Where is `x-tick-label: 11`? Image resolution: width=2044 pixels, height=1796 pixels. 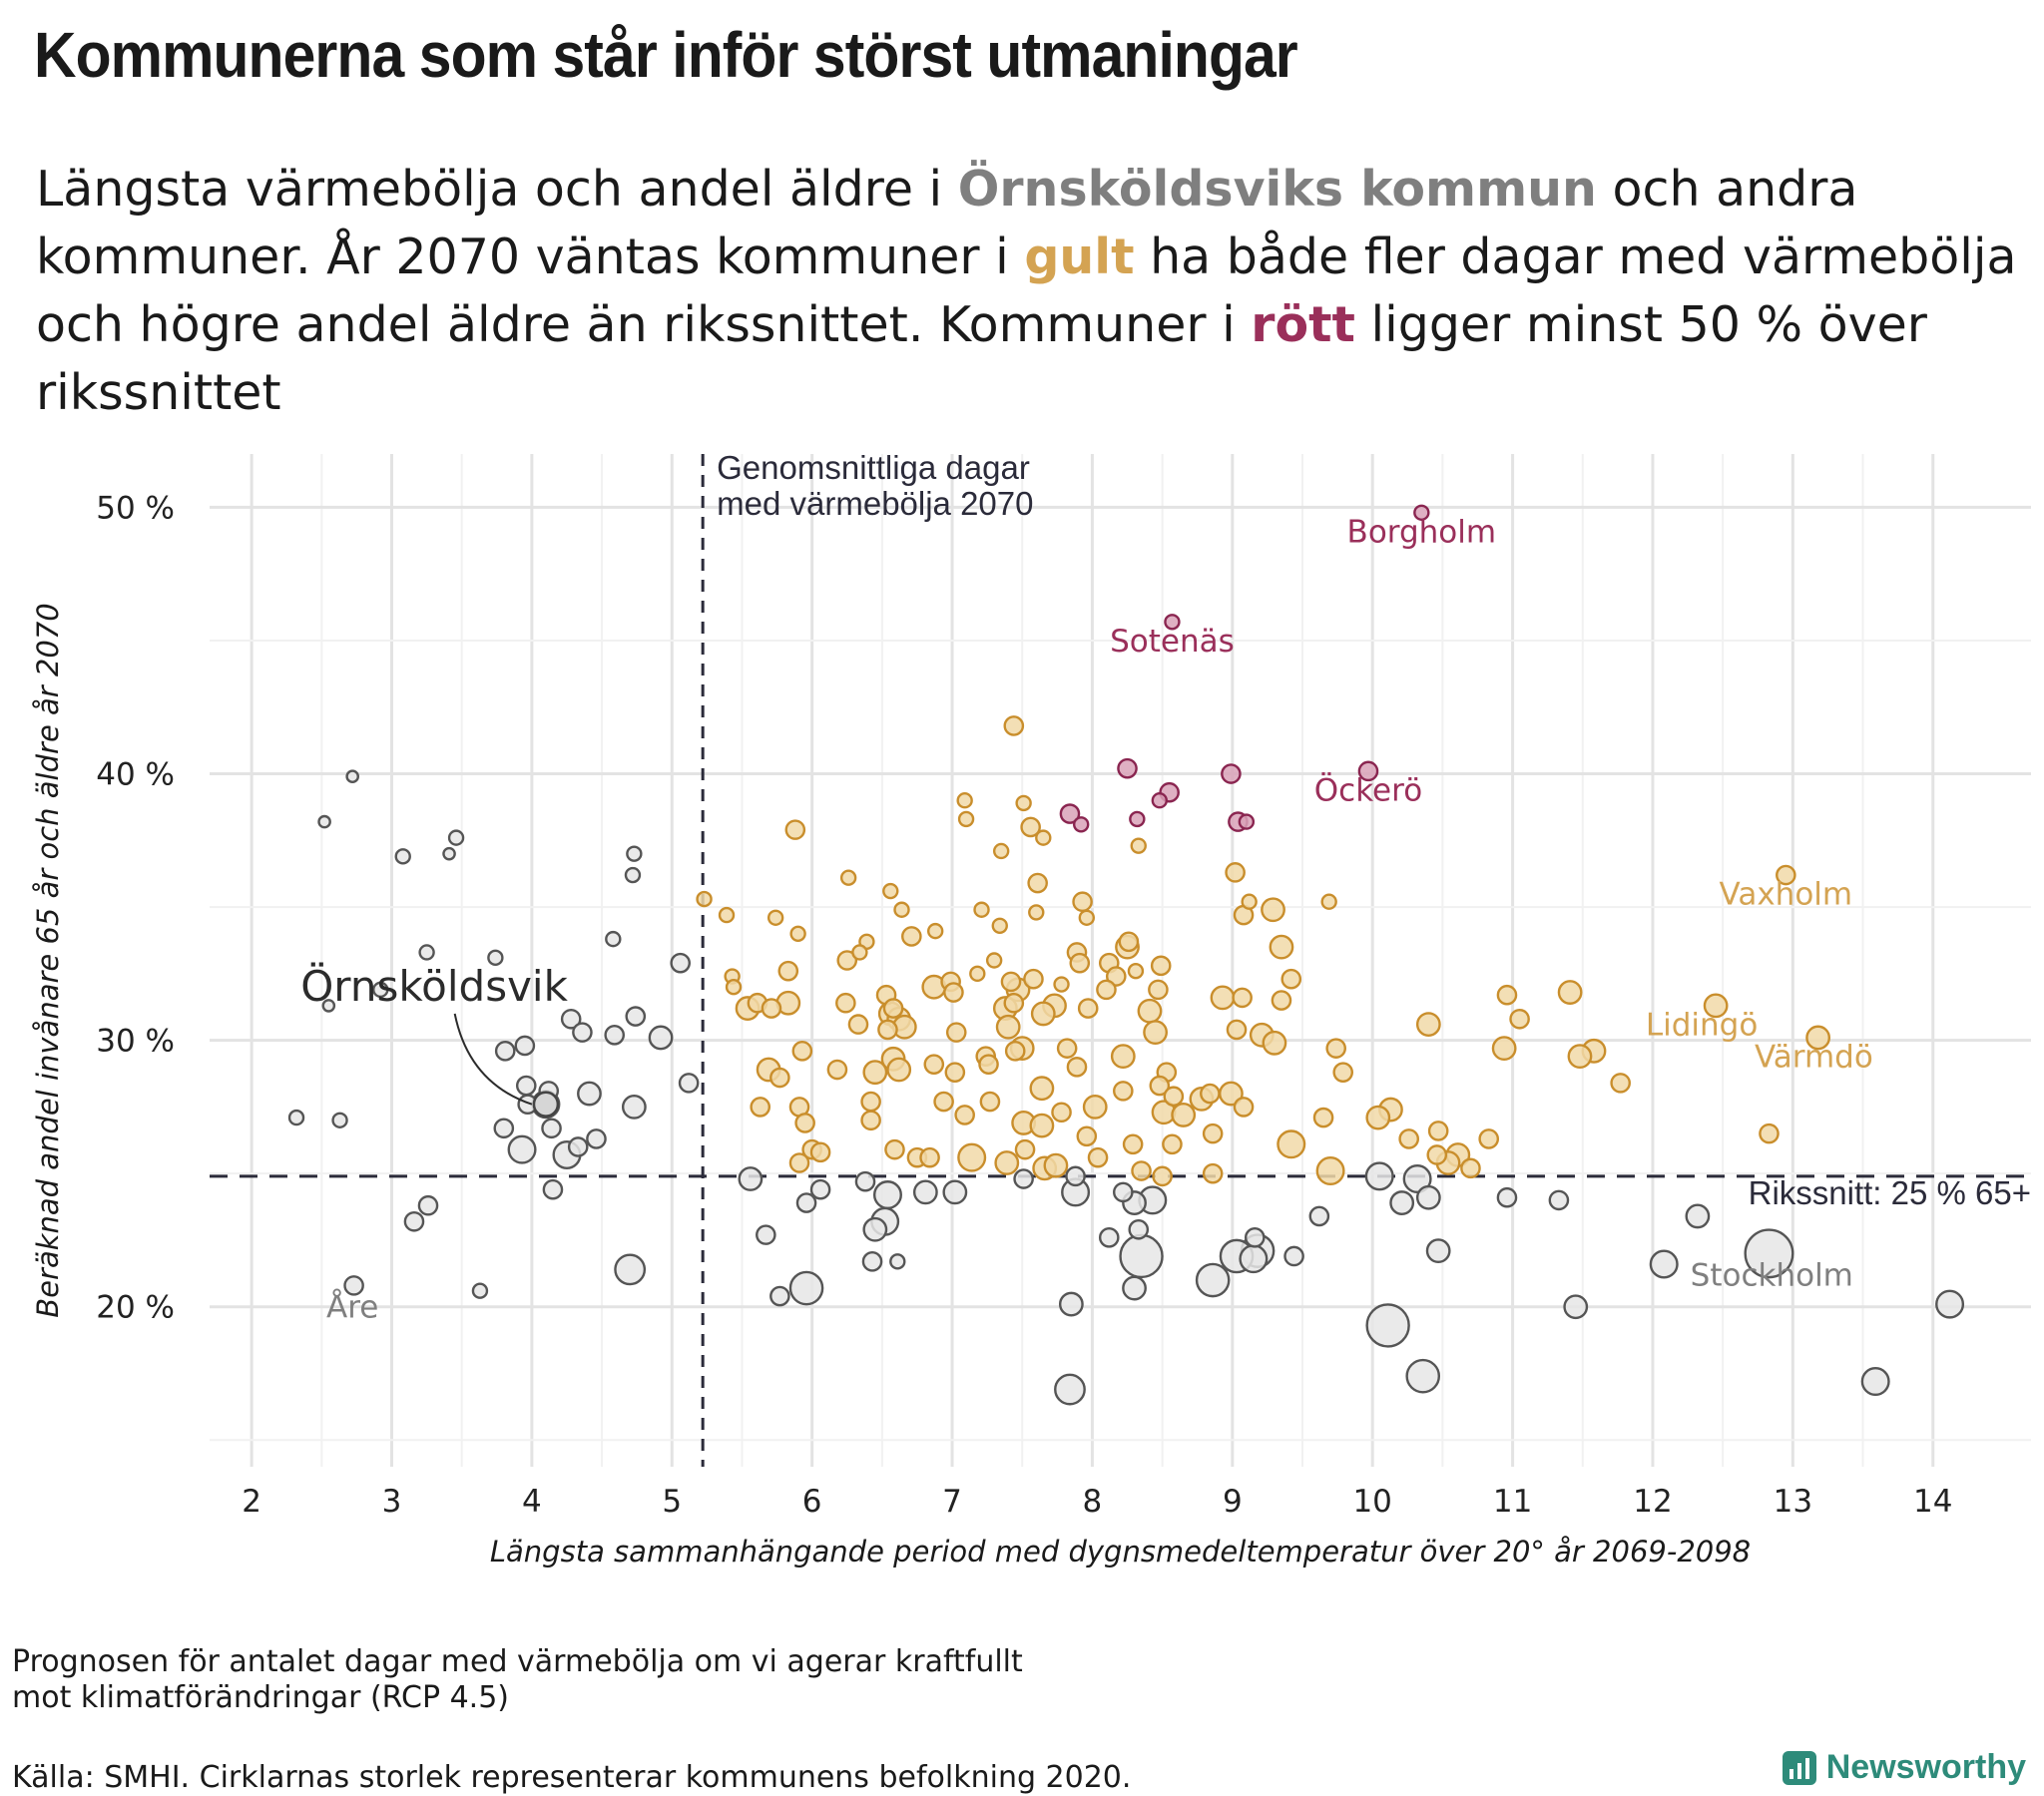 x-tick-label: 11 is located at coordinates (1512, 1502).